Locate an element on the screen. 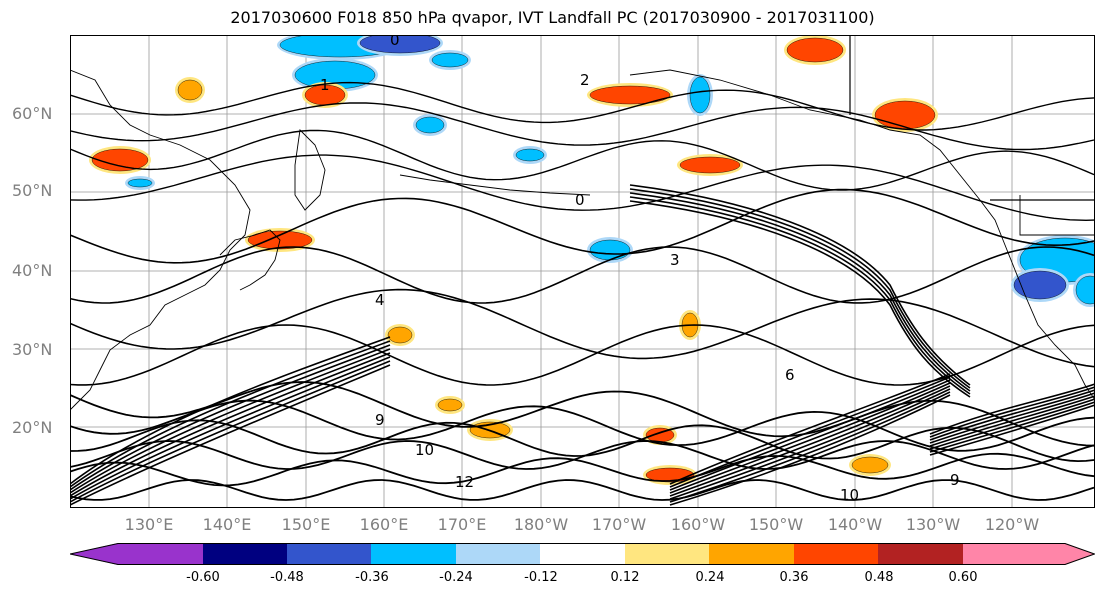 This screenshot has width=1105, height=601. colorbar-tick: -0.60 is located at coordinates (203, 577).